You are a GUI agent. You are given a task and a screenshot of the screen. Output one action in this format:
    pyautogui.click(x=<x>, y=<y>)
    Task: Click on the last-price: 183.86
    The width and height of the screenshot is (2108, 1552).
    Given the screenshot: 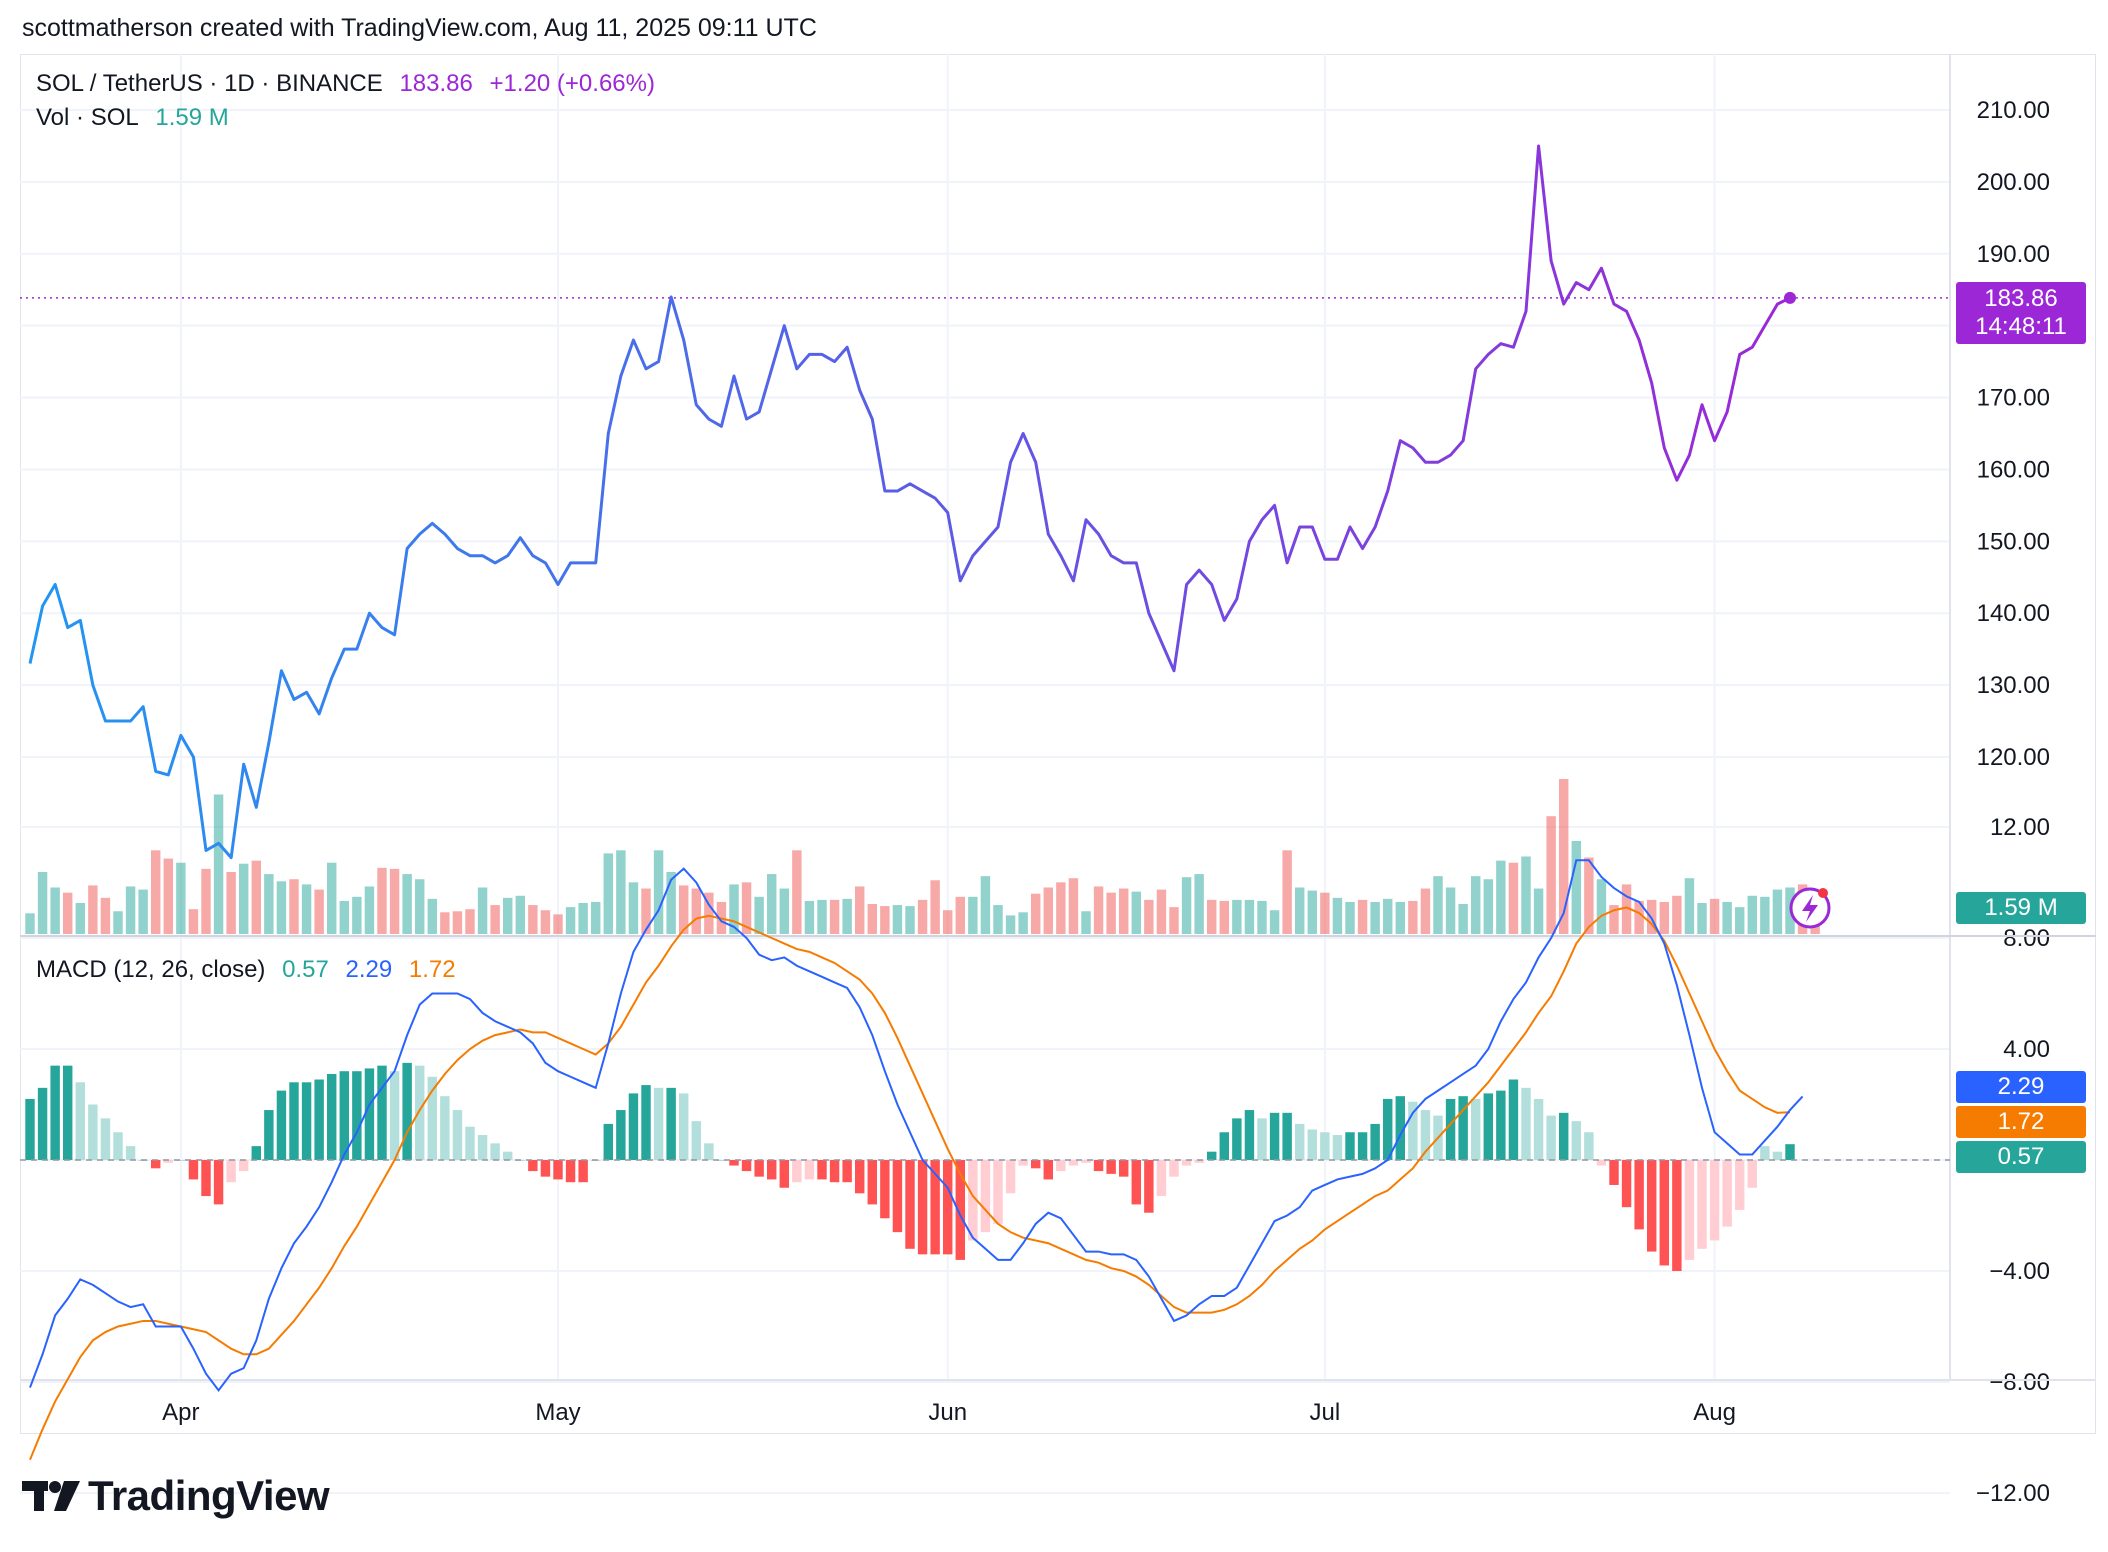 What is the action you would take?
    pyautogui.click(x=436, y=83)
    